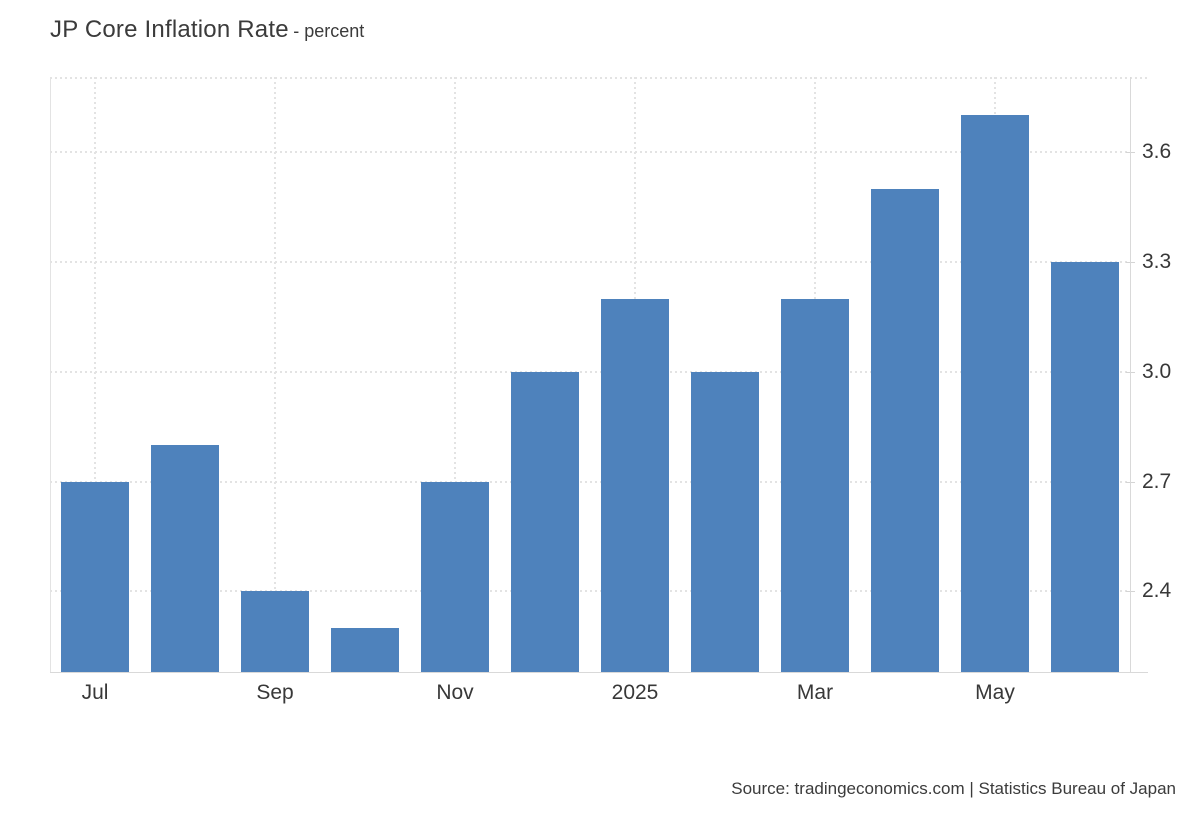 The height and width of the screenshot is (820, 1200). What do you see at coordinates (815, 485) in the screenshot?
I see `bar-mar-2025` at bounding box center [815, 485].